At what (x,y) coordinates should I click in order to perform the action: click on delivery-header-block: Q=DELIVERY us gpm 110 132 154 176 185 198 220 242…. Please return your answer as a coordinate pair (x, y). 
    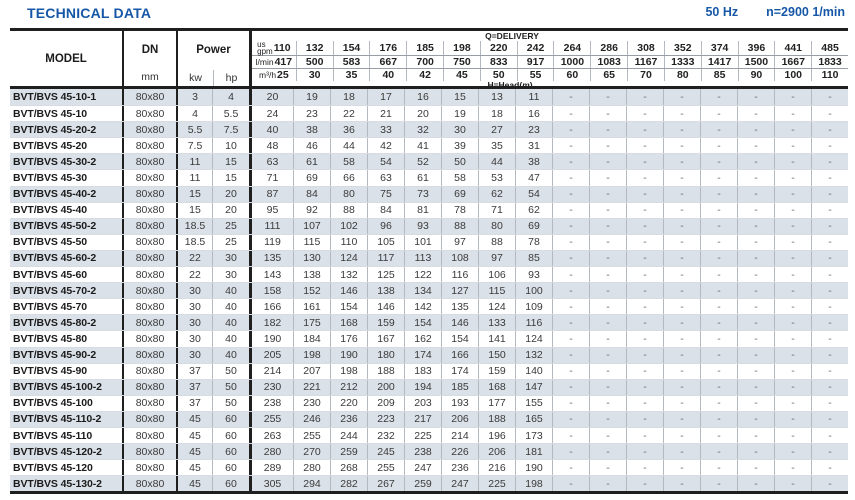
    Looking at the image, I should click on (548, 58).